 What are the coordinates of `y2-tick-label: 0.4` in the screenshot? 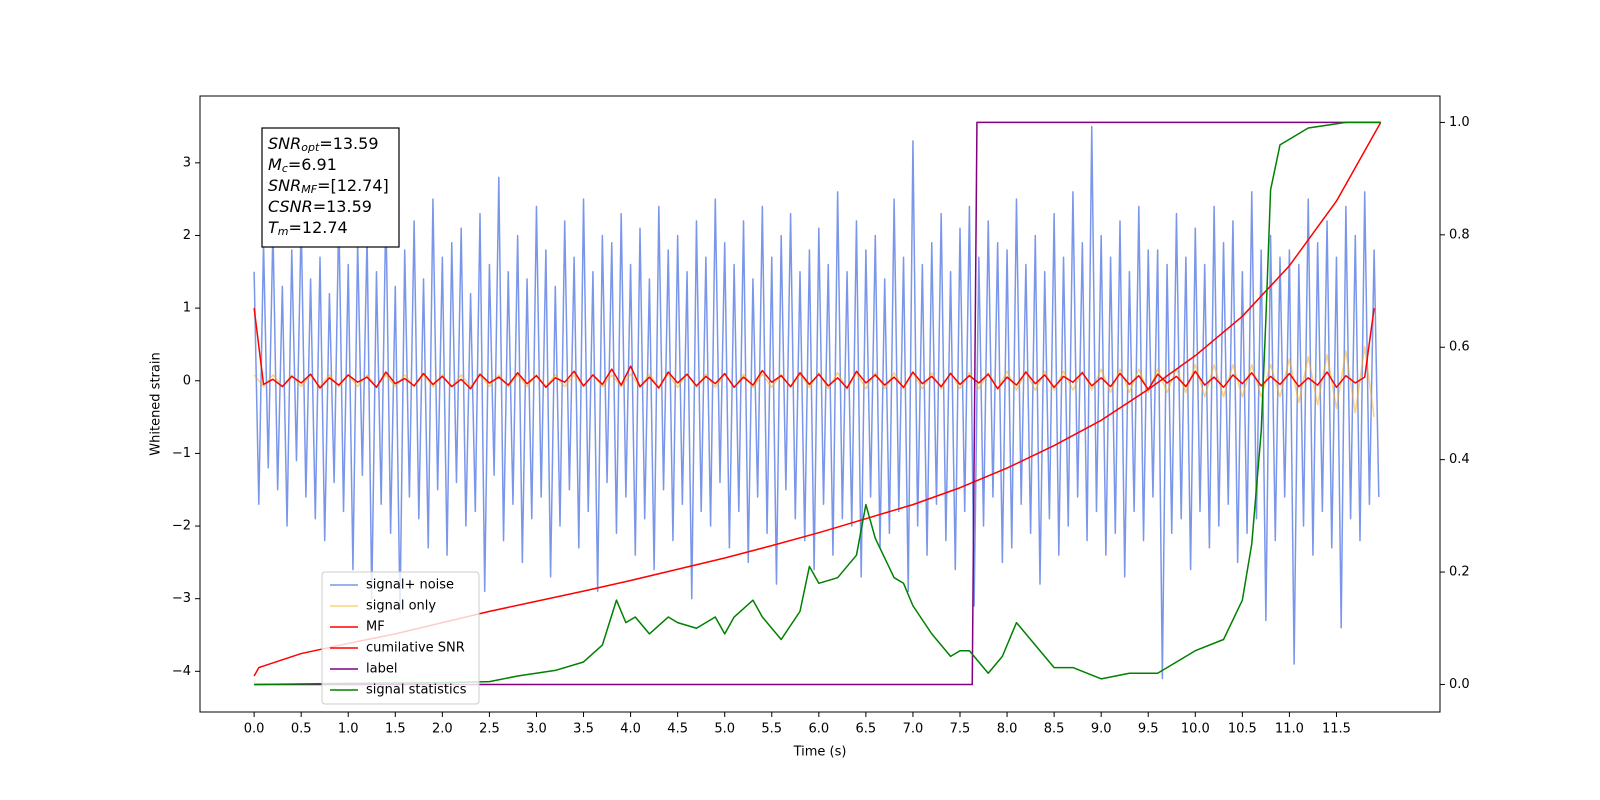 It's located at (1459, 459).